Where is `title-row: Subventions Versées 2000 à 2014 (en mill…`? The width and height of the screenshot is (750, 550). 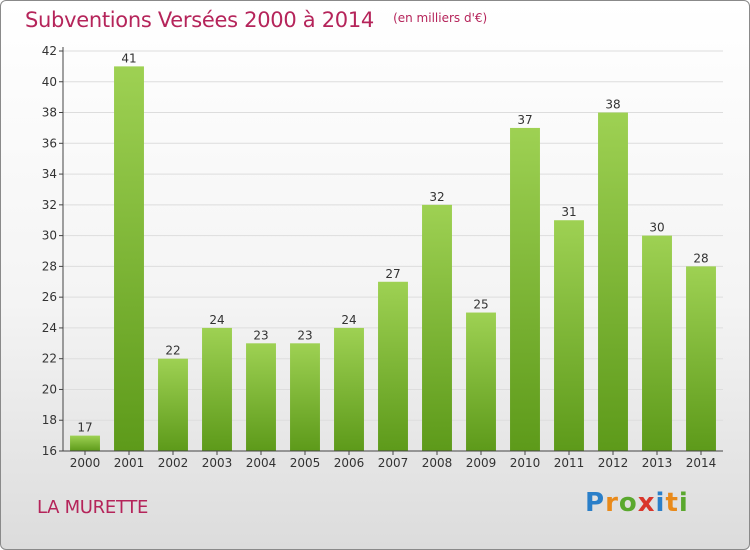
title-row: Subventions Versées 2000 à 2014 (en mill… is located at coordinates (256, 20).